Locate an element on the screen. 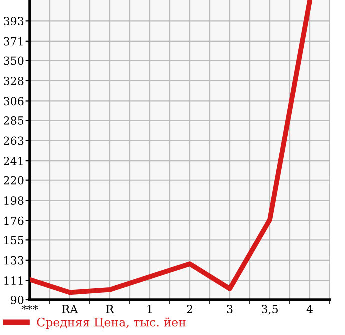 Image resolution: width=345 pixels, height=335 pixels. x-tick-label: 4 is located at coordinates (309, 309).